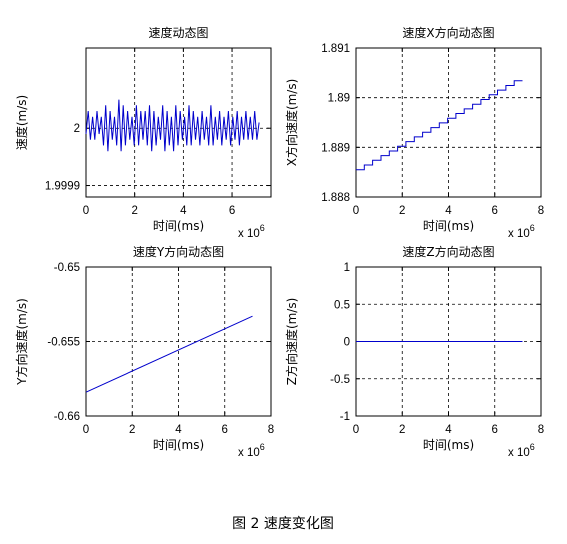  What do you see at coordinates (21, 342) in the screenshot?
I see `y-axis-label: Y方向速度(m/s)` at bounding box center [21, 342].